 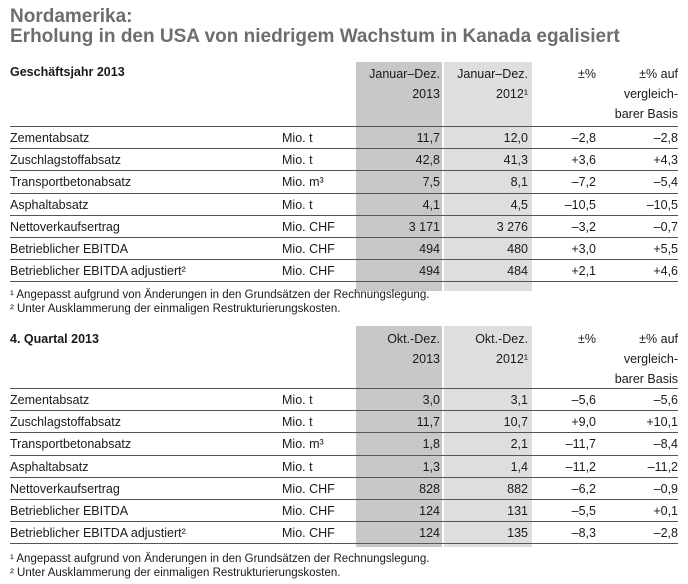 What do you see at coordinates (583, 160) in the screenshot?
I see `cell-pct: +3,6` at bounding box center [583, 160].